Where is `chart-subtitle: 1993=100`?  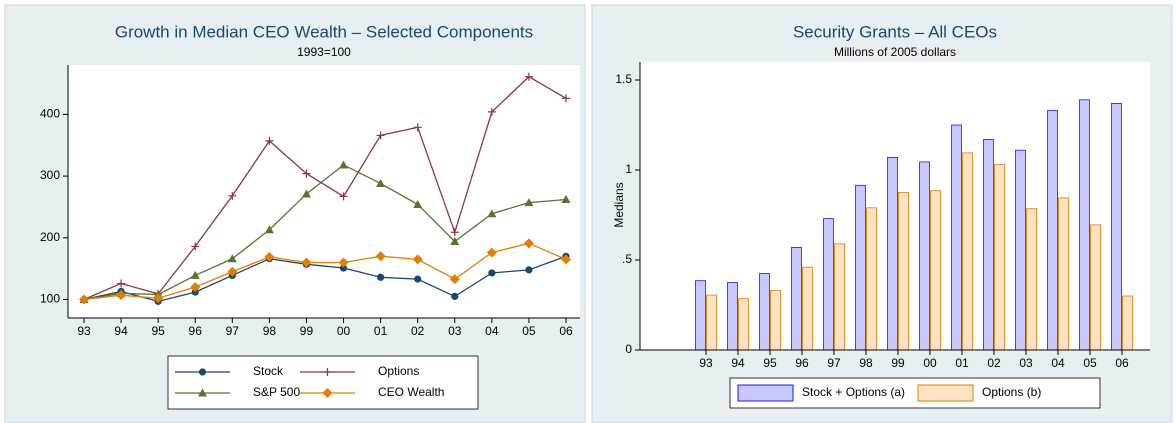
chart-subtitle: 1993=100 is located at coordinates (324, 52).